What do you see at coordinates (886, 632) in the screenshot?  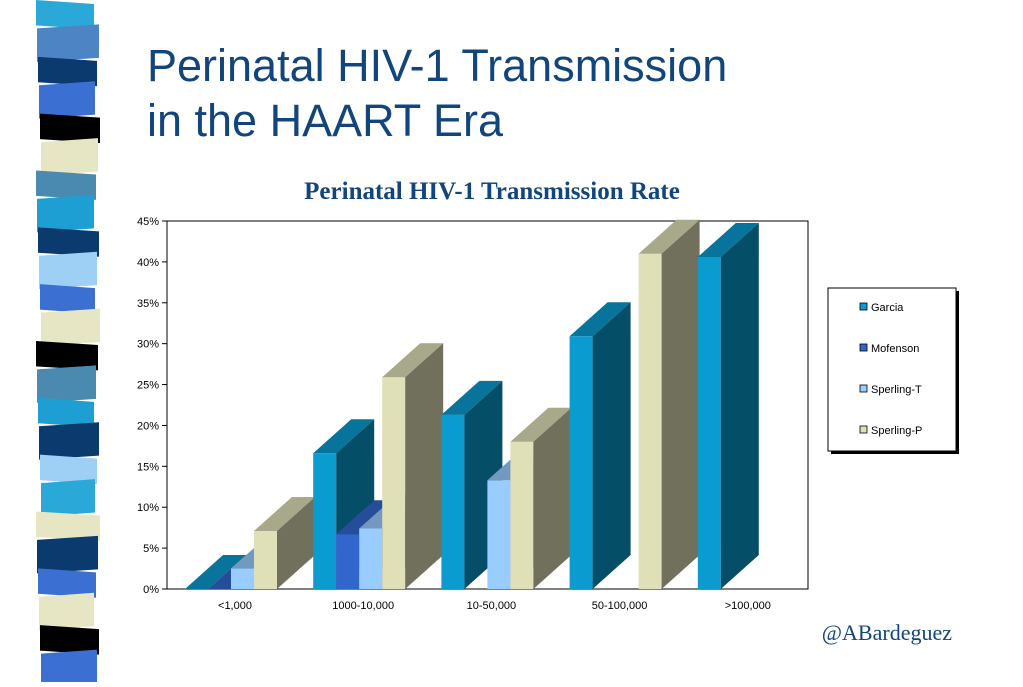 I see `credit-text: @ABardeguez` at bounding box center [886, 632].